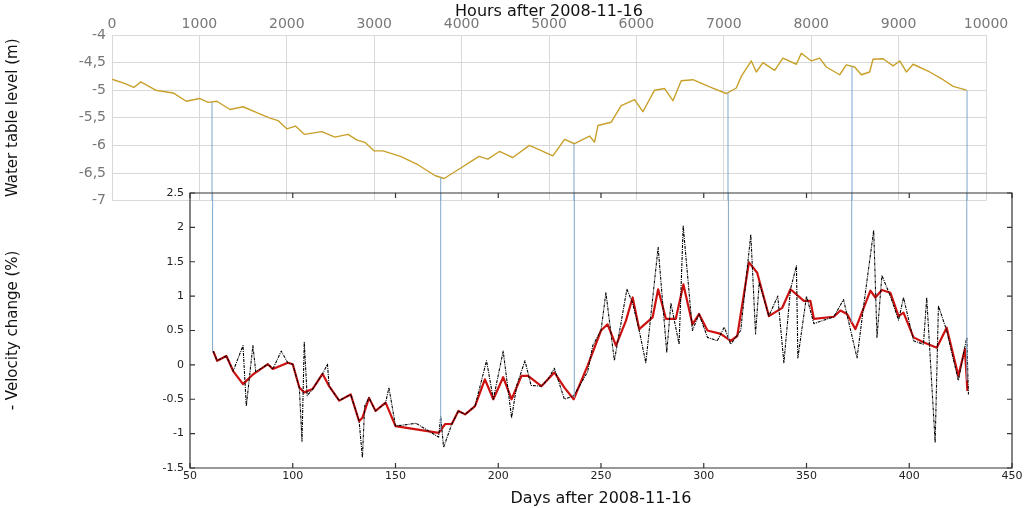  I want to click on x-tick-label: 5000, so click(549, 23).